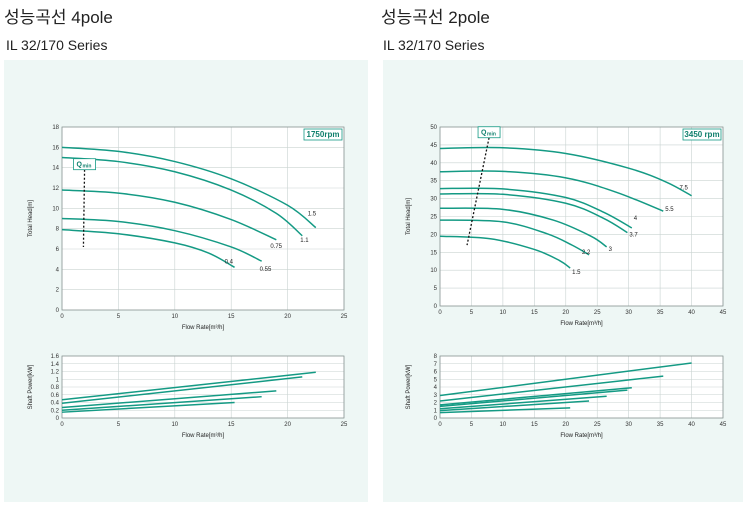  I want to click on head-2pole-series-2.2, so click(514, 237).